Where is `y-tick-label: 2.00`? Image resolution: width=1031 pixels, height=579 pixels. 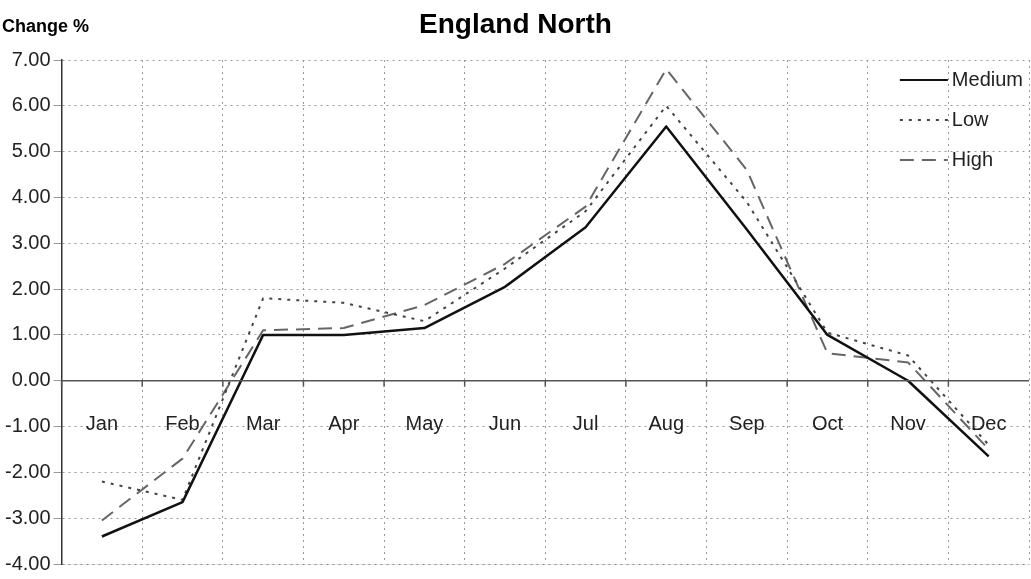
y-tick-label: 2.00 is located at coordinates (31, 287).